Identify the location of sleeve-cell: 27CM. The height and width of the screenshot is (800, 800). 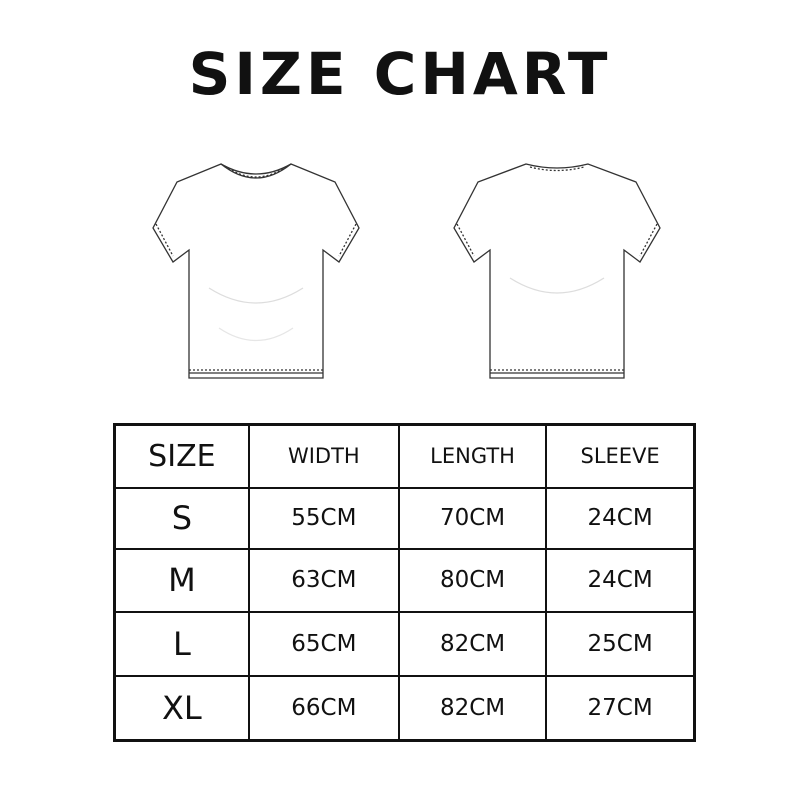
(620, 708).